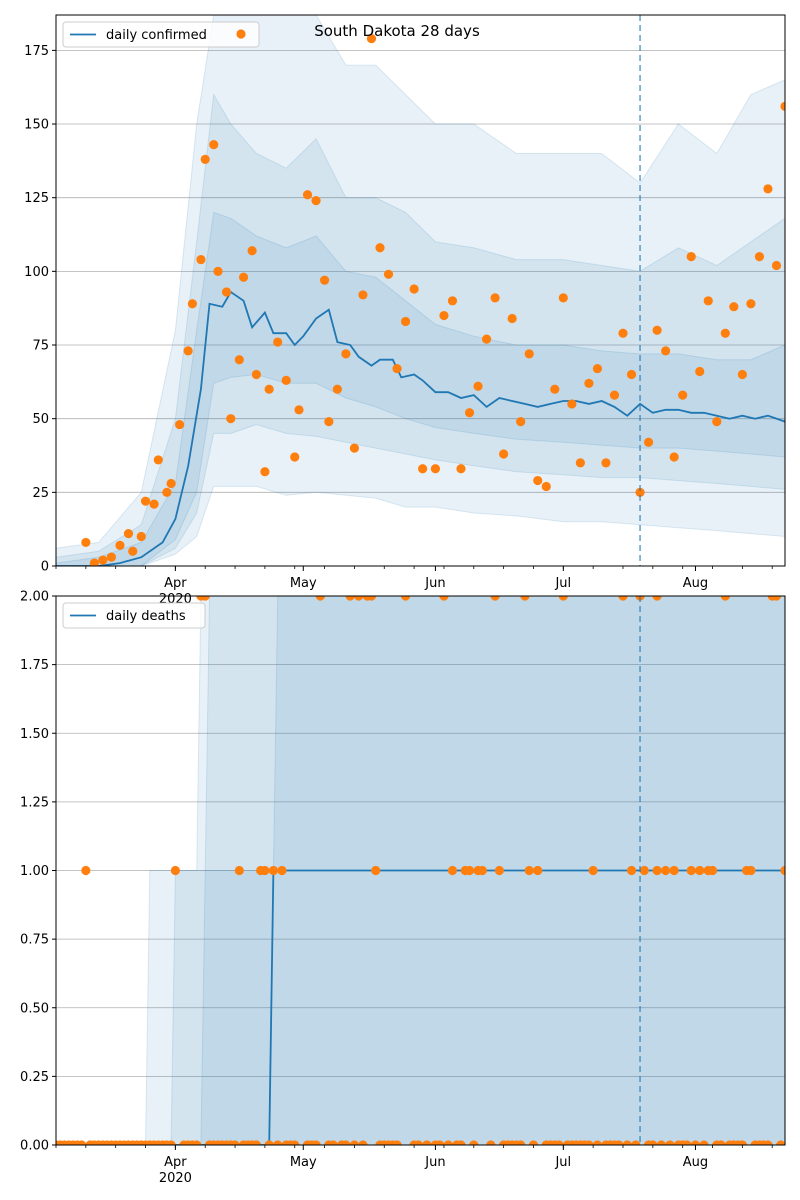  Describe the element at coordinates (36, 198) in the screenshot. I see `y-tick-label: 125` at that location.